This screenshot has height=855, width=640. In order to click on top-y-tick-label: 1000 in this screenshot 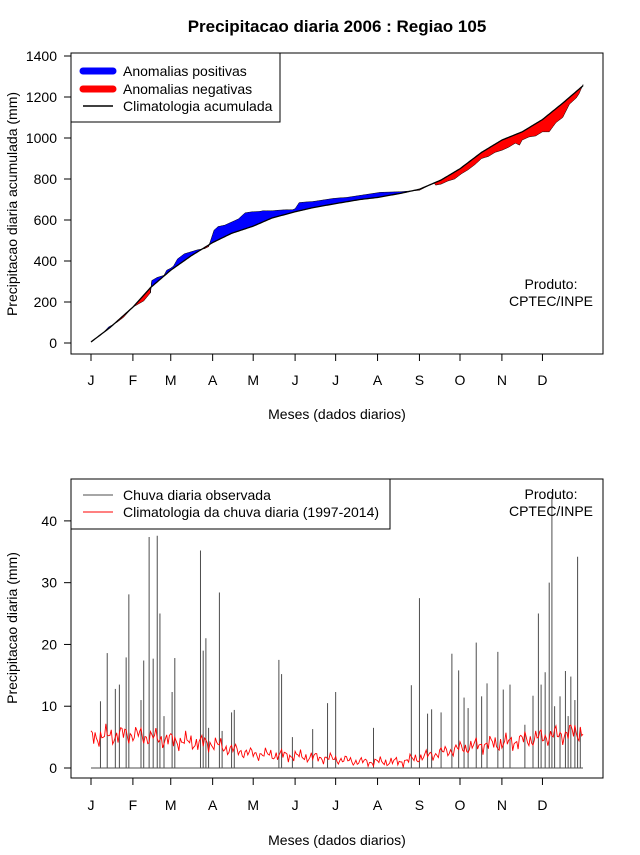, I will do `click(41, 138)`.